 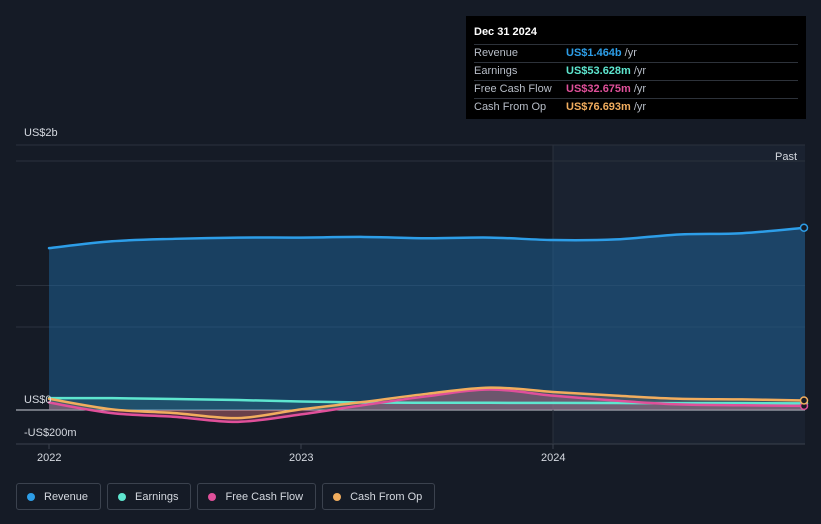 I want to click on legend-label: Cash From Op, so click(x=386, y=496).